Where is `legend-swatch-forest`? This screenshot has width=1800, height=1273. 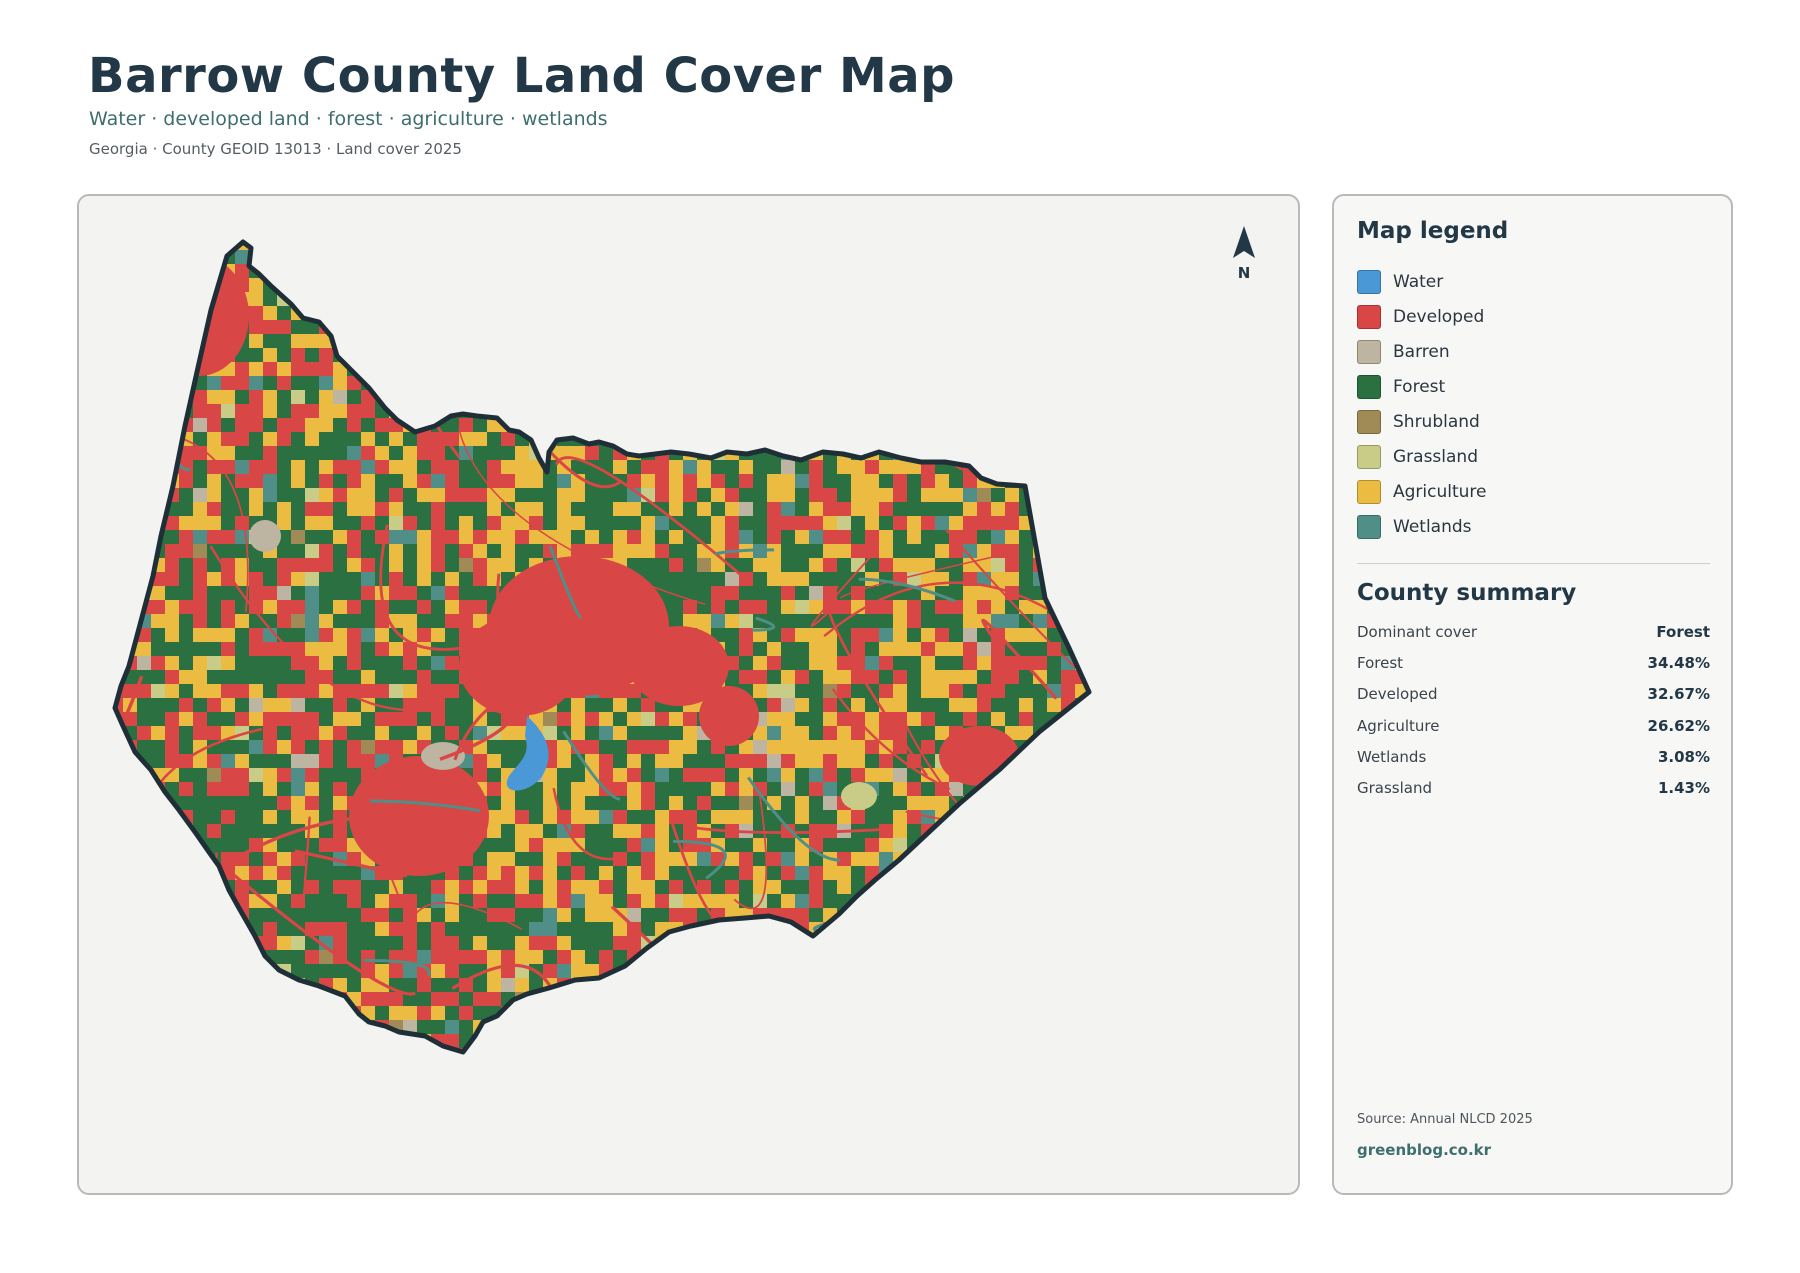 legend-swatch-forest is located at coordinates (1369, 386).